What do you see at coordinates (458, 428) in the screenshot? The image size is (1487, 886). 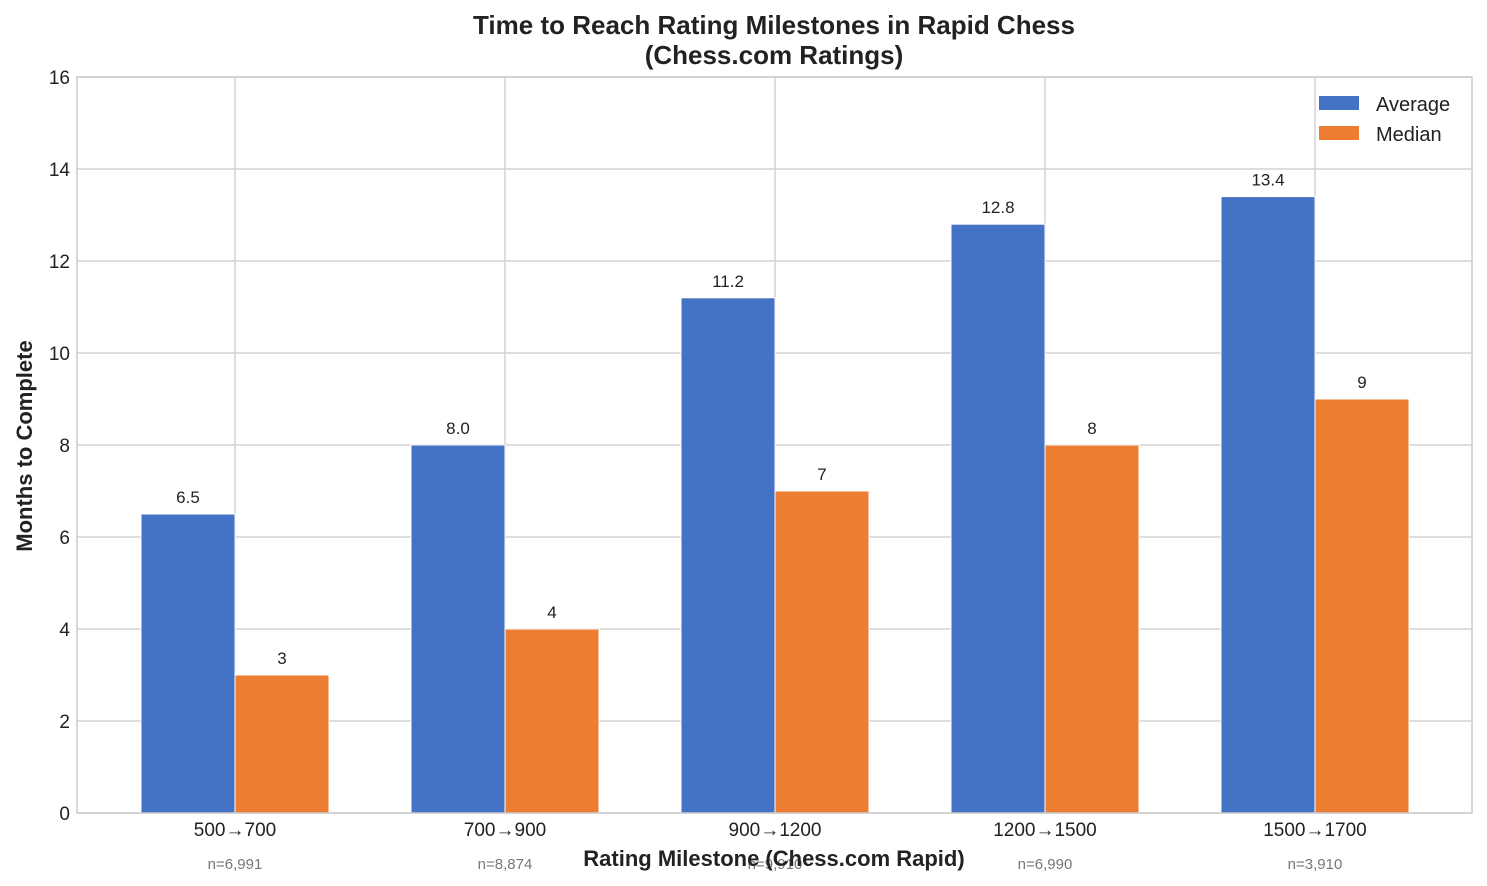 I see `data-label-average: 8.0` at bounding box center [458, 428].